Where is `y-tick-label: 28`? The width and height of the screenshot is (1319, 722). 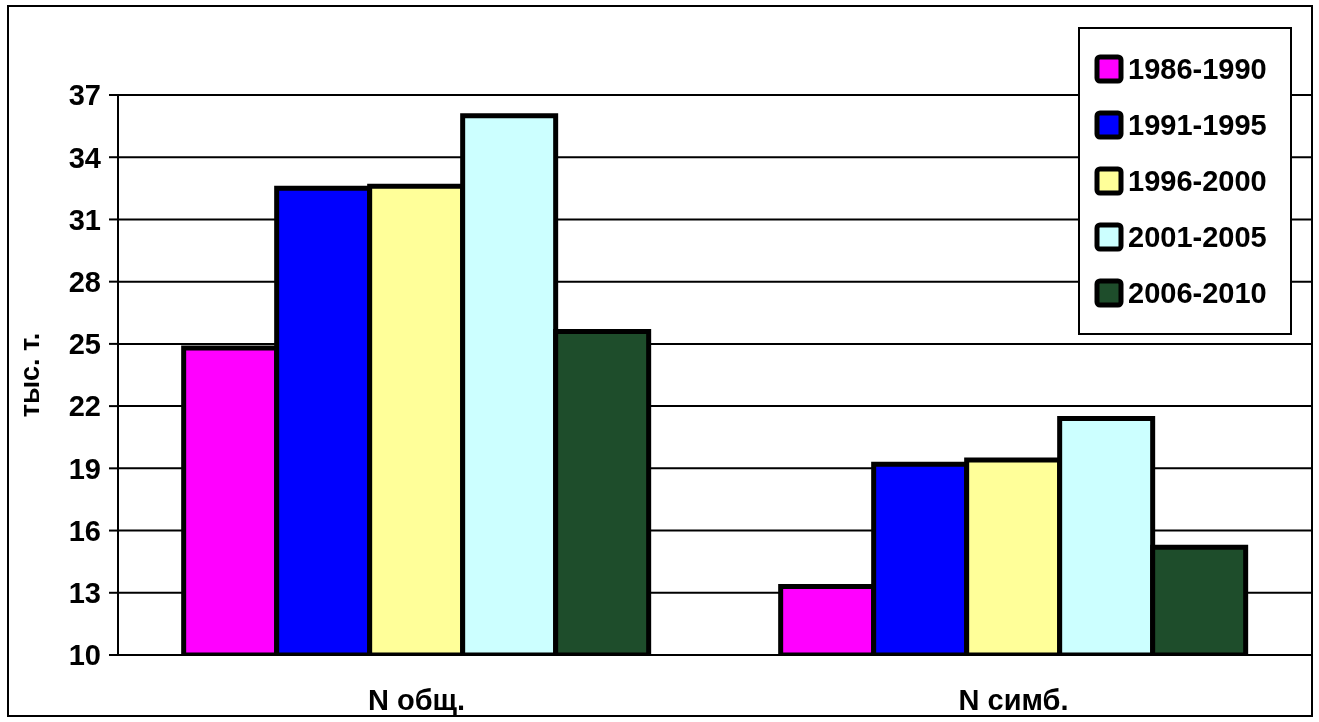 y-tick-label: 28 is located at coordinates (84, 281).